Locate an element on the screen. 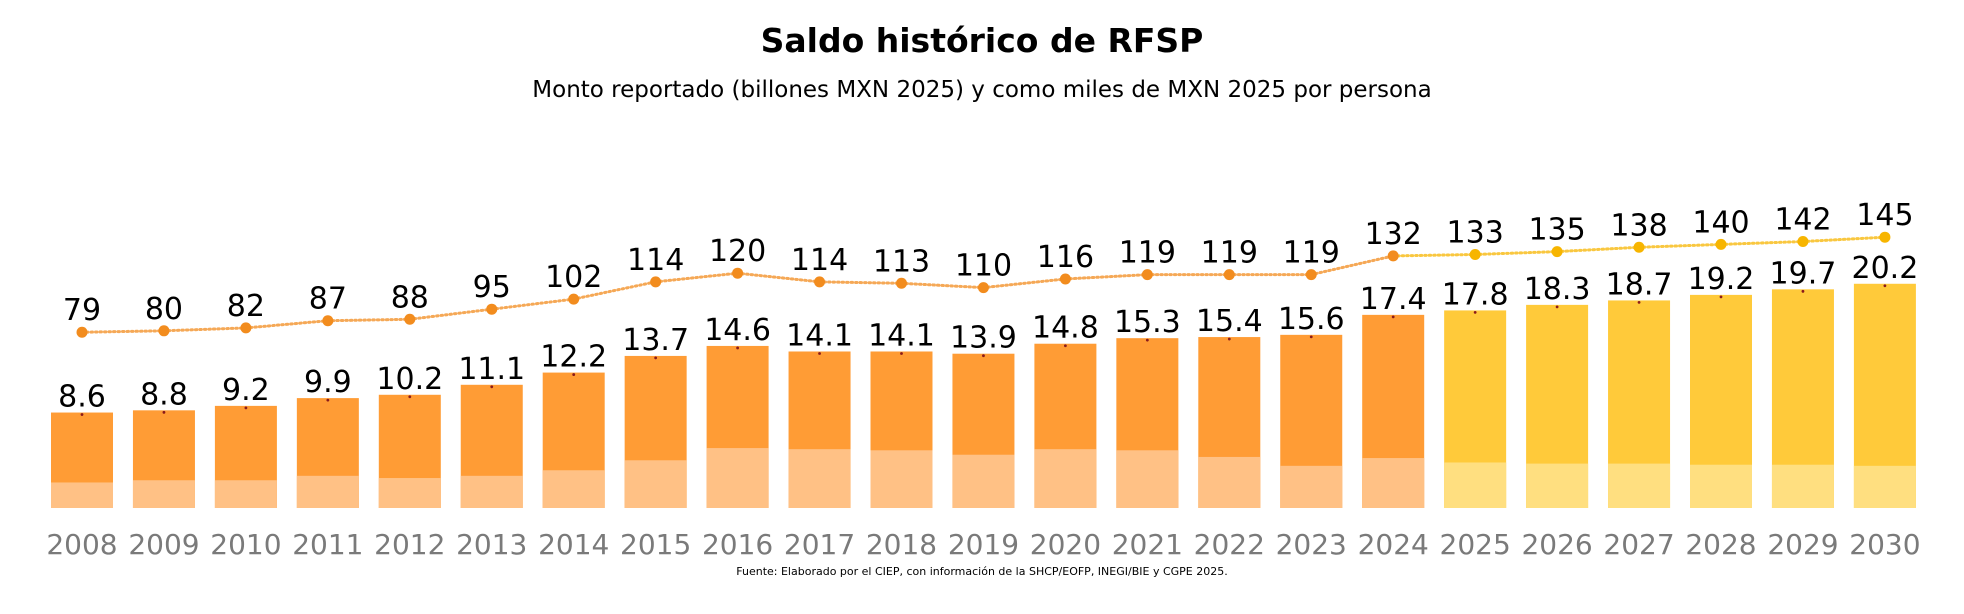  per-person-line-segment-2027 is located at coordinates (1680, 245).